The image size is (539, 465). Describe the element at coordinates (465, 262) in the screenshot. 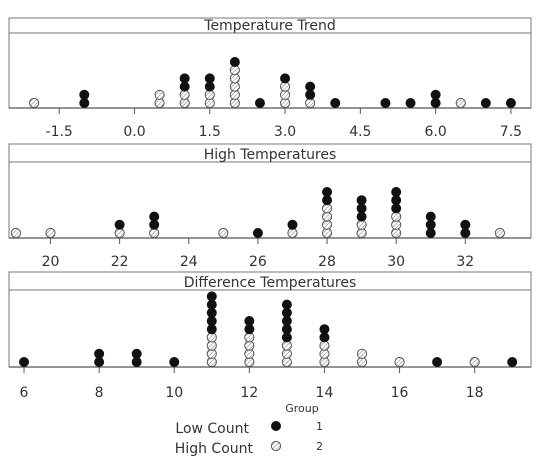

I see `x-tick-label: 32` at that location.